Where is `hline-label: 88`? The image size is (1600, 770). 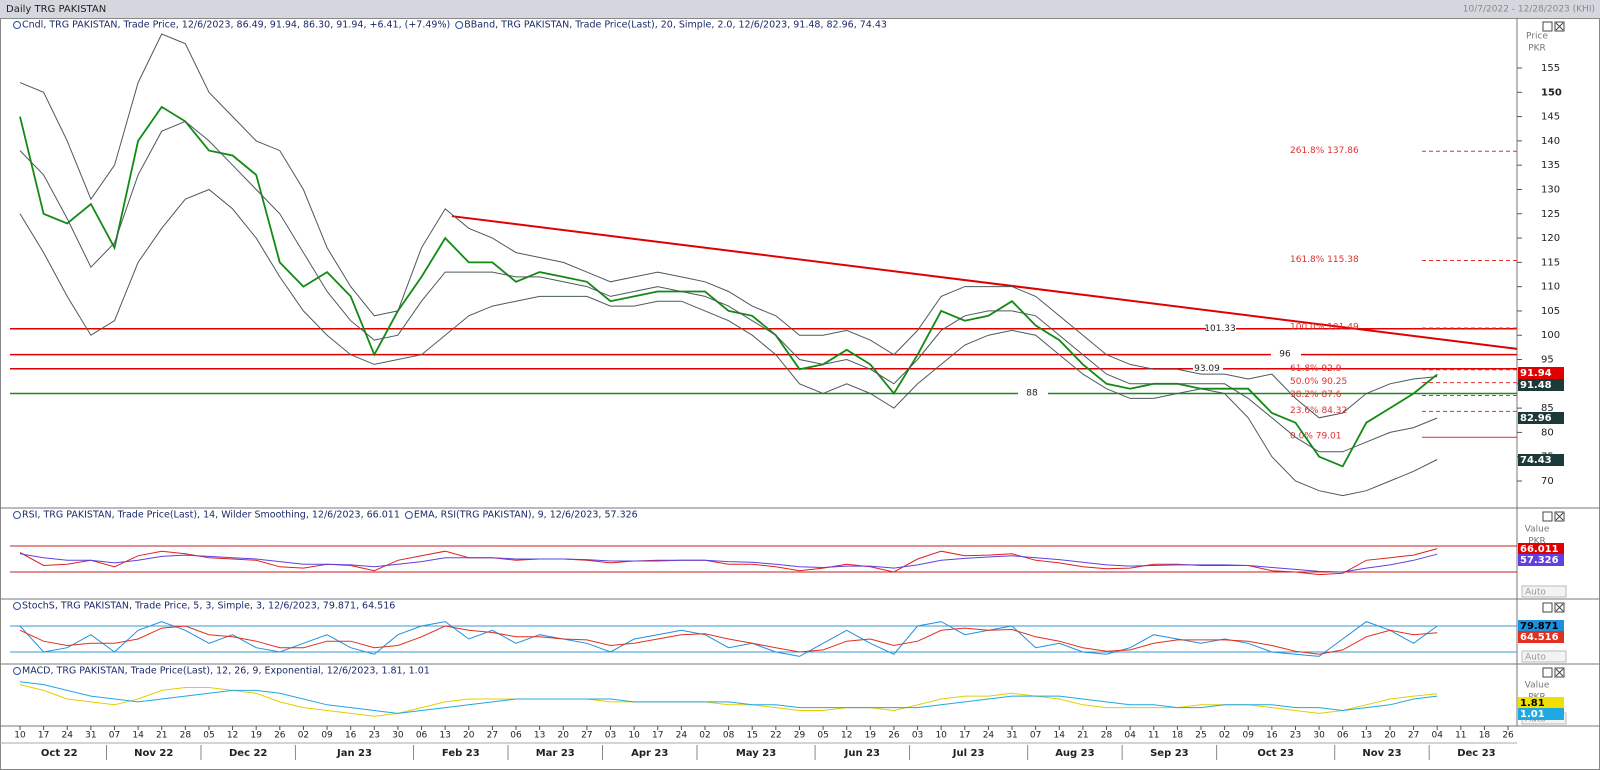
hline-label: 88 is located at coordinates (1032, 394).